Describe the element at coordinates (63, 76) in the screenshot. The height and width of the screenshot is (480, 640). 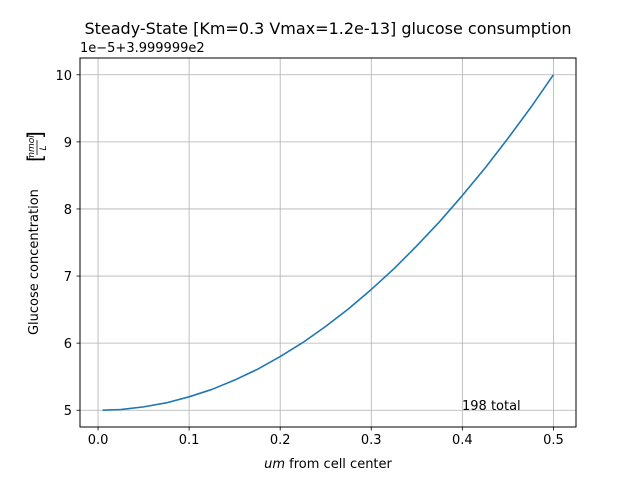
I see `y-tick-label: 10` at that location.